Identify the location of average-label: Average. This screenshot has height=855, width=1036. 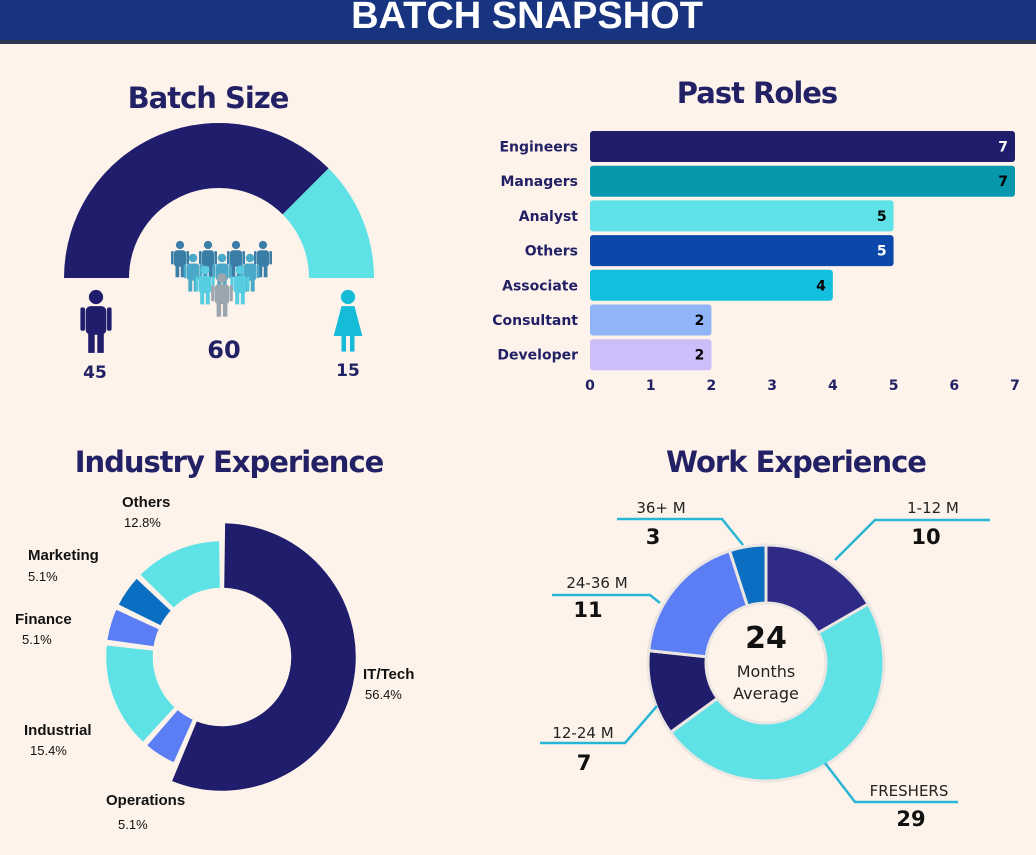
(766, 693).